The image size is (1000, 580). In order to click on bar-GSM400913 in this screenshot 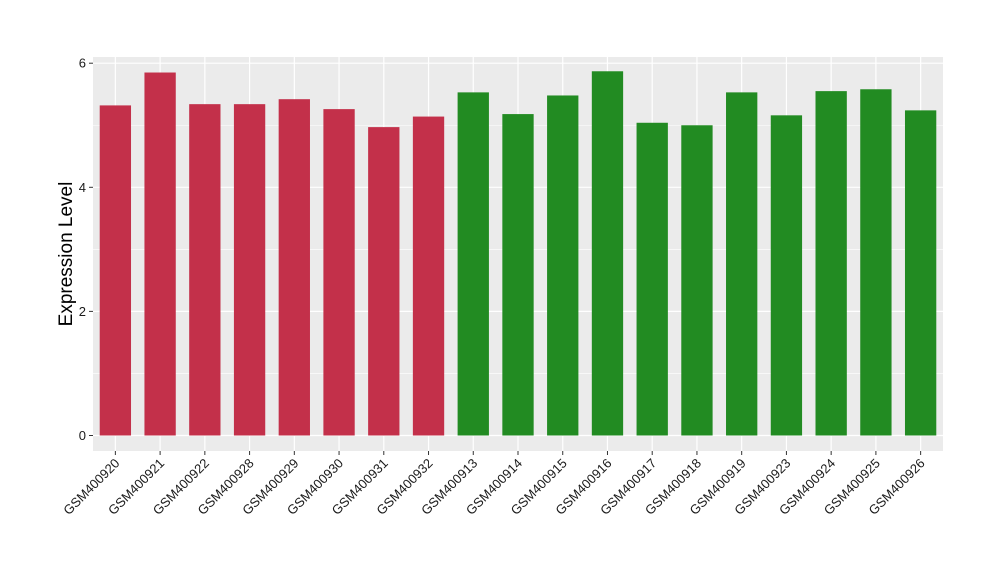, I will do `click(473, 264)`.